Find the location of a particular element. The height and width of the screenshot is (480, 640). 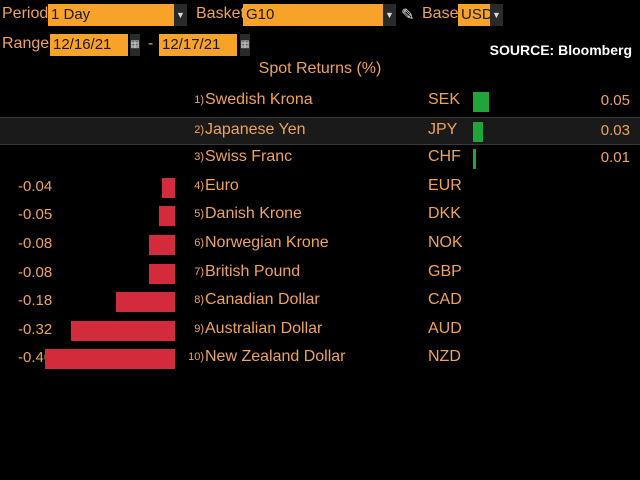

base-select: USD is located at coordinates (475, 15).